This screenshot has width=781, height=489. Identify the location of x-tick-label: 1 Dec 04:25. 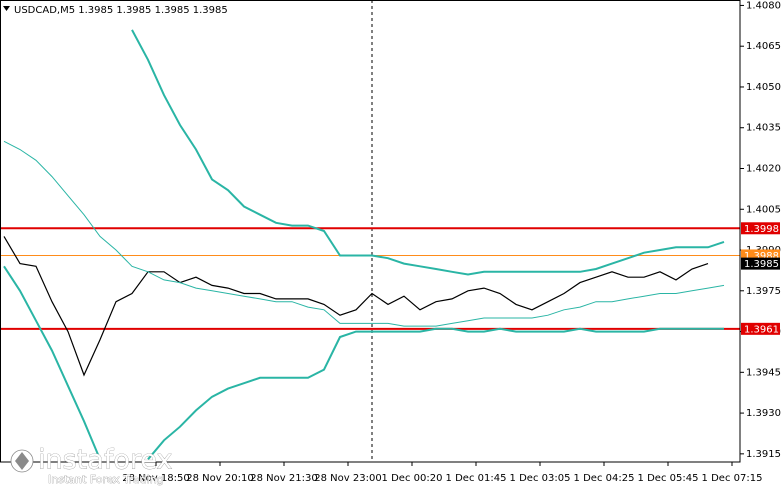
(604, 478).